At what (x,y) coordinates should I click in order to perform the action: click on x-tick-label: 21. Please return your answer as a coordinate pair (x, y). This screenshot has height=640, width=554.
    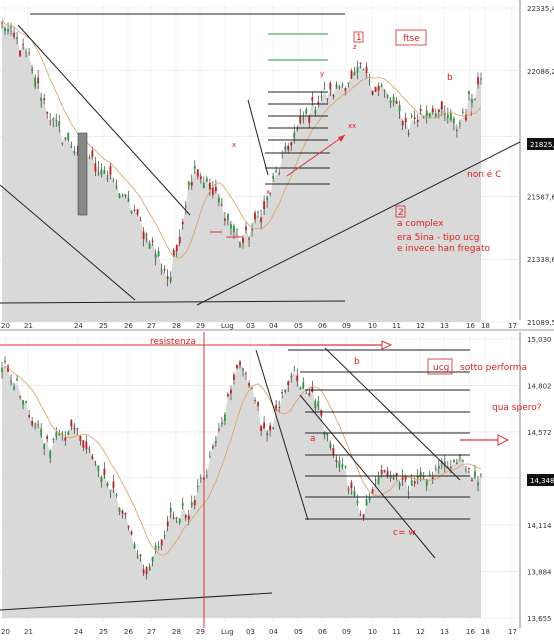
    Looking at the image, I should click on (28, 326).